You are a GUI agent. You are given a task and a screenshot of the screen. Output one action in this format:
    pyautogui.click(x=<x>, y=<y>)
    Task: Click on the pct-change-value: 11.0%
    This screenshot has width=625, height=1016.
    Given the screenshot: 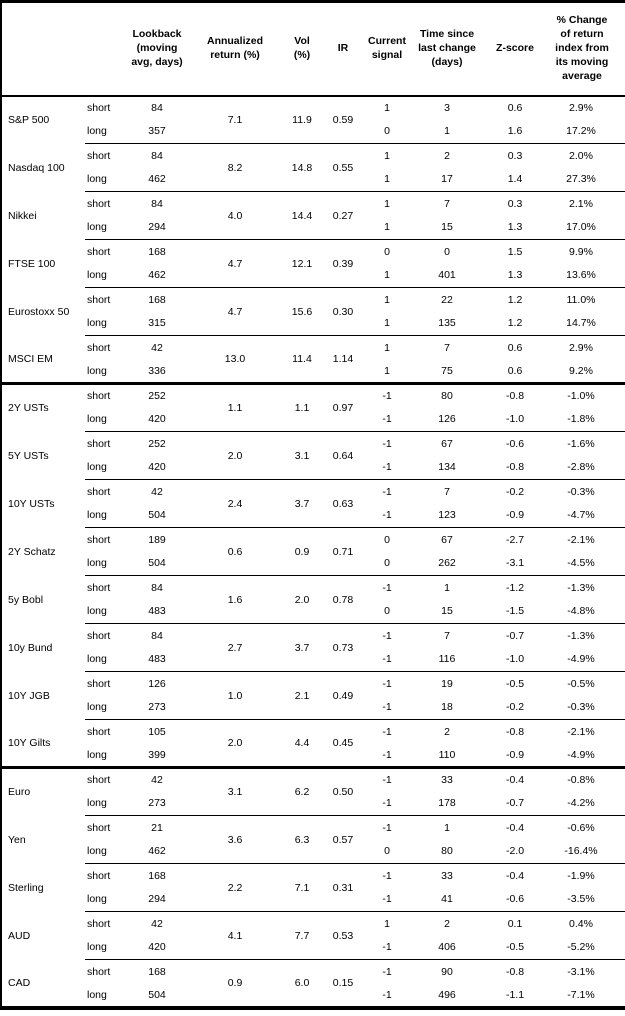 What is the action you would take?
    pyautogui.click(x=586, y=299)
    